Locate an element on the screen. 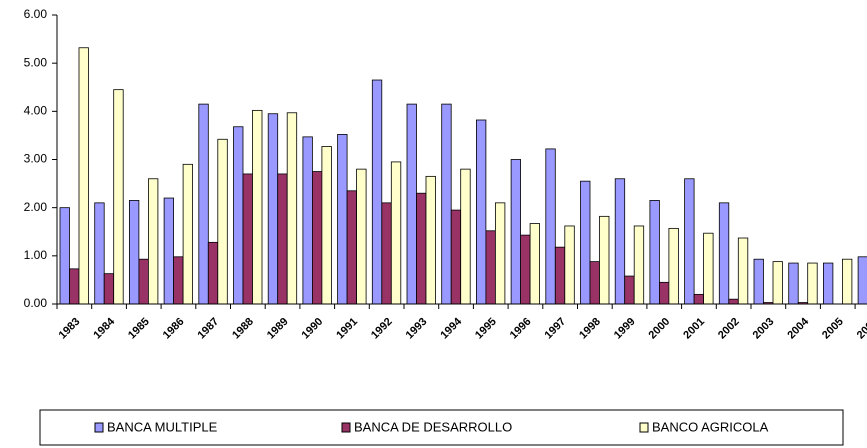 The image size is (867, 448). x-tick-label: 1989 is located at coordinates (278, 329).